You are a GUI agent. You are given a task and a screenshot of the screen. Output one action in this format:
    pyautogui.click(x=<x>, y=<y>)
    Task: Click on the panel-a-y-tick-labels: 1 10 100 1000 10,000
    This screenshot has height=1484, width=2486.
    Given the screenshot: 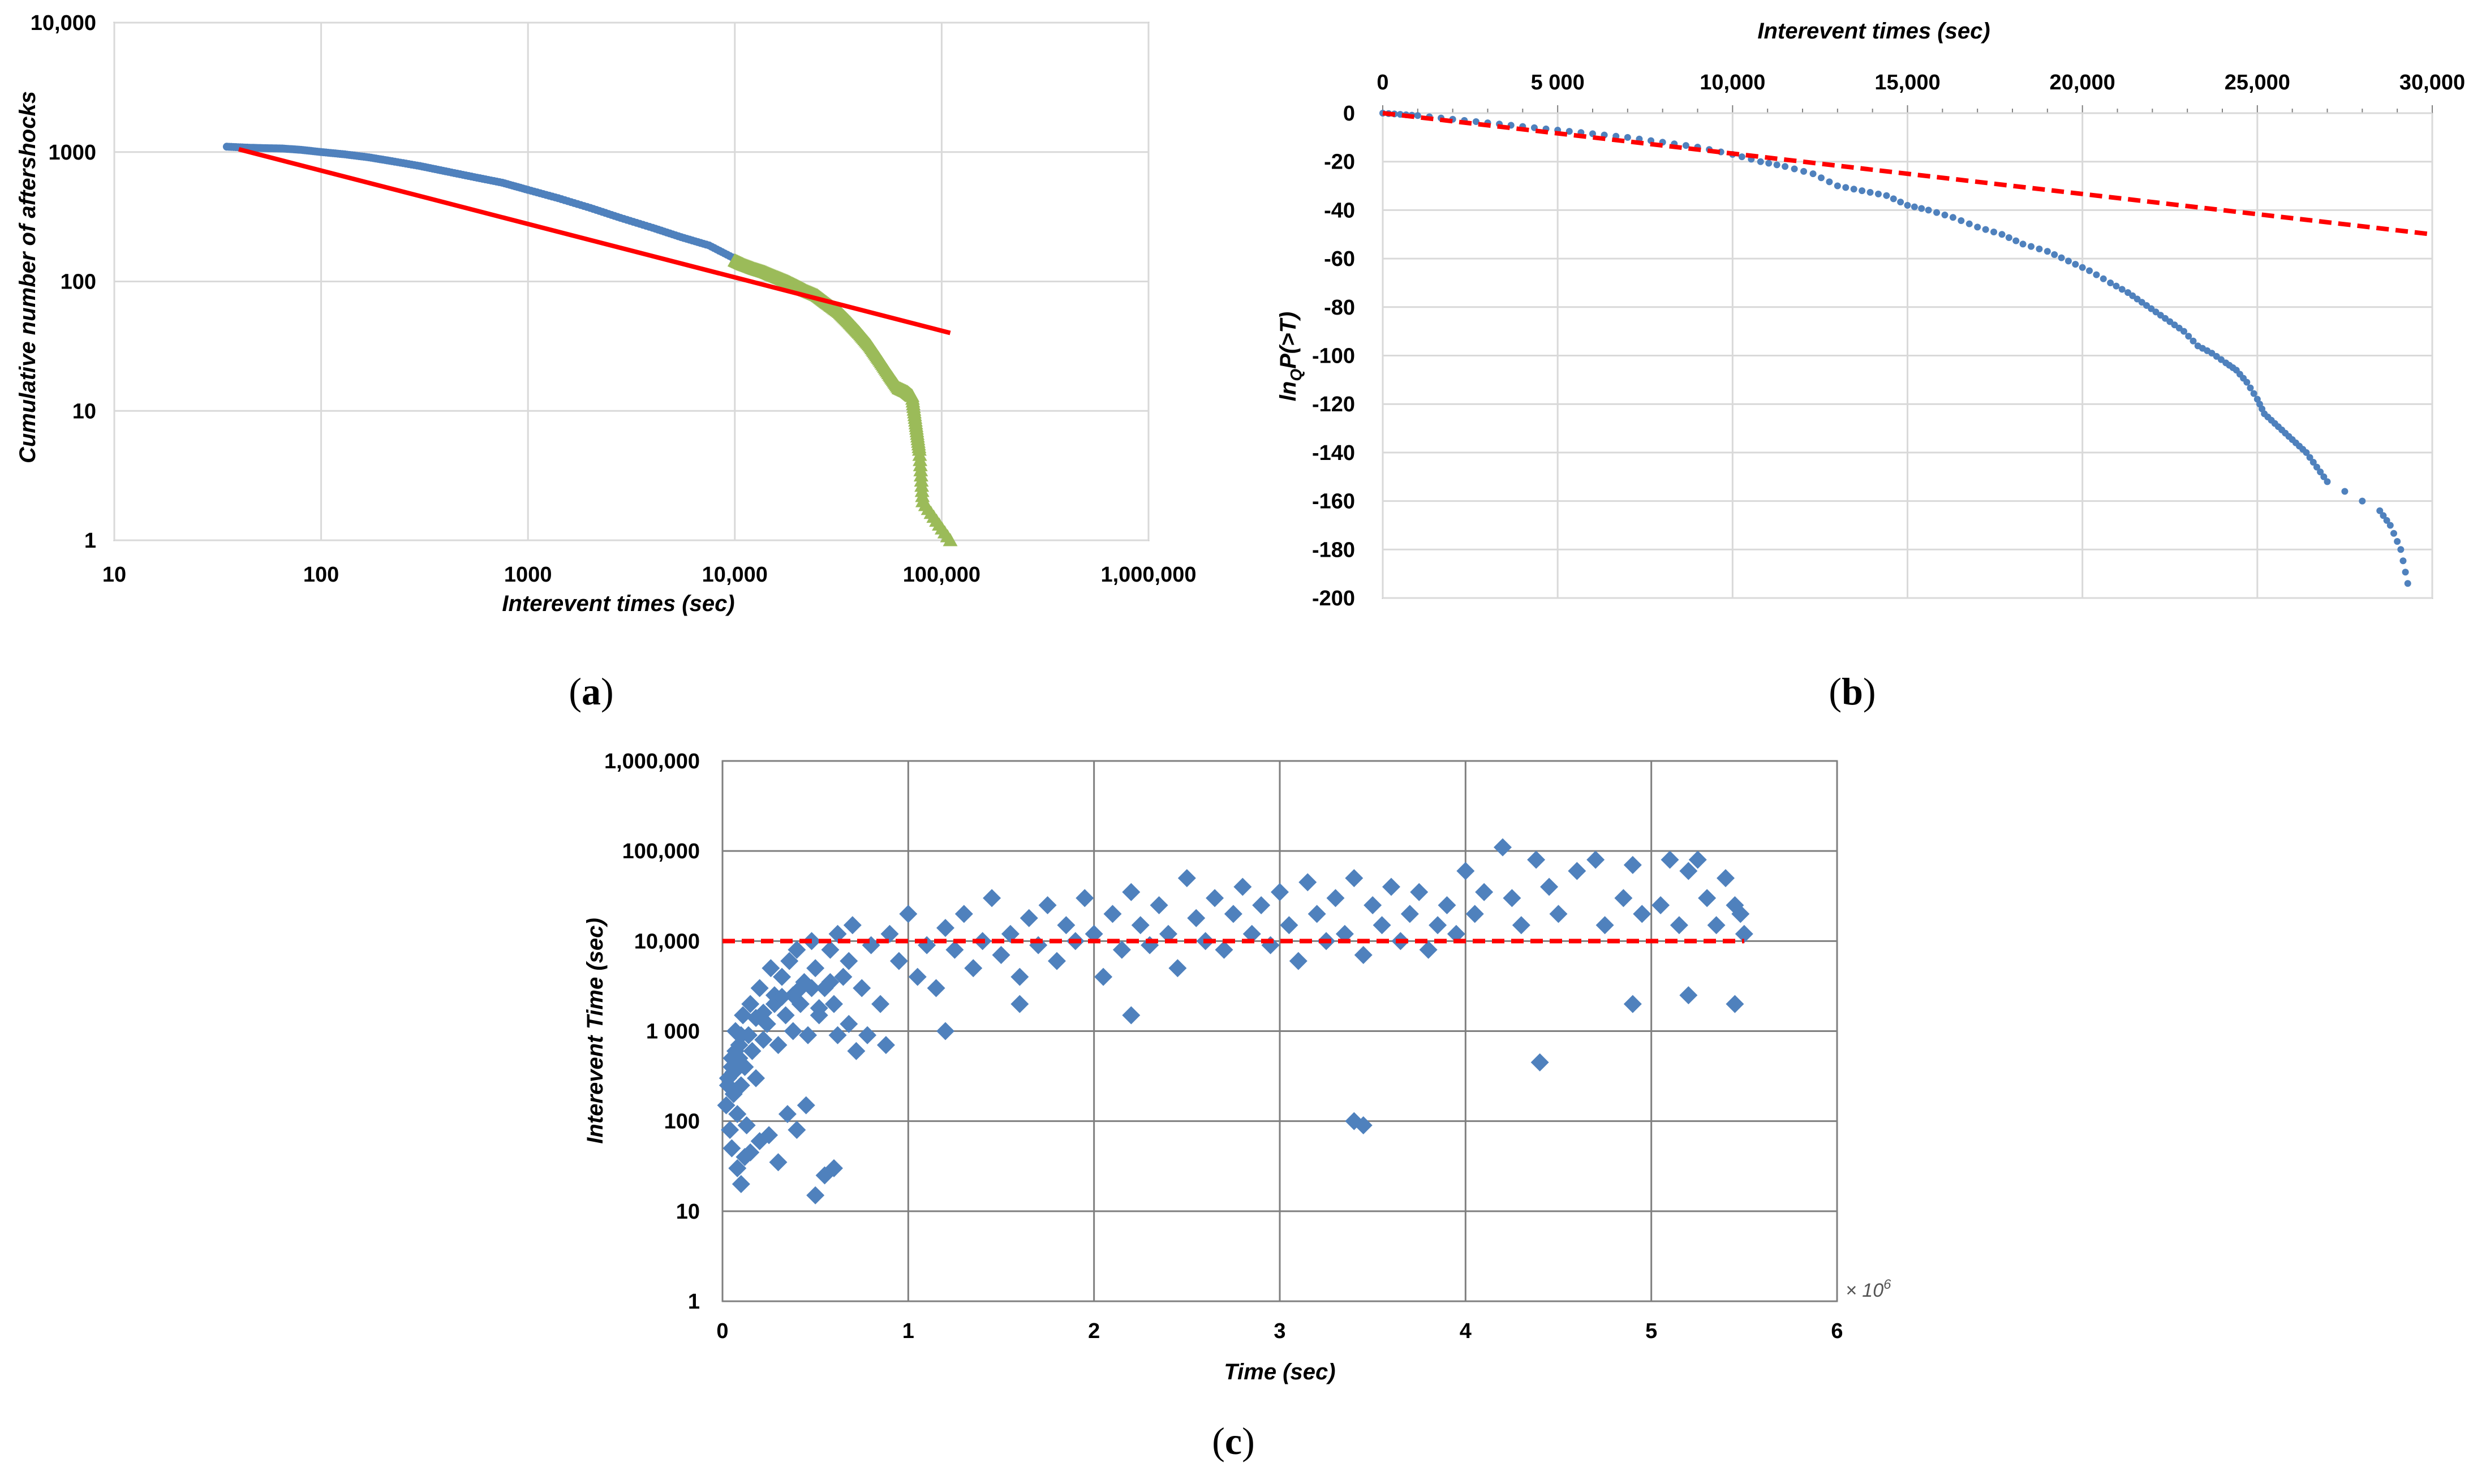 What is the action you would take?
    pyautogui.click(x=63, y=282)
    